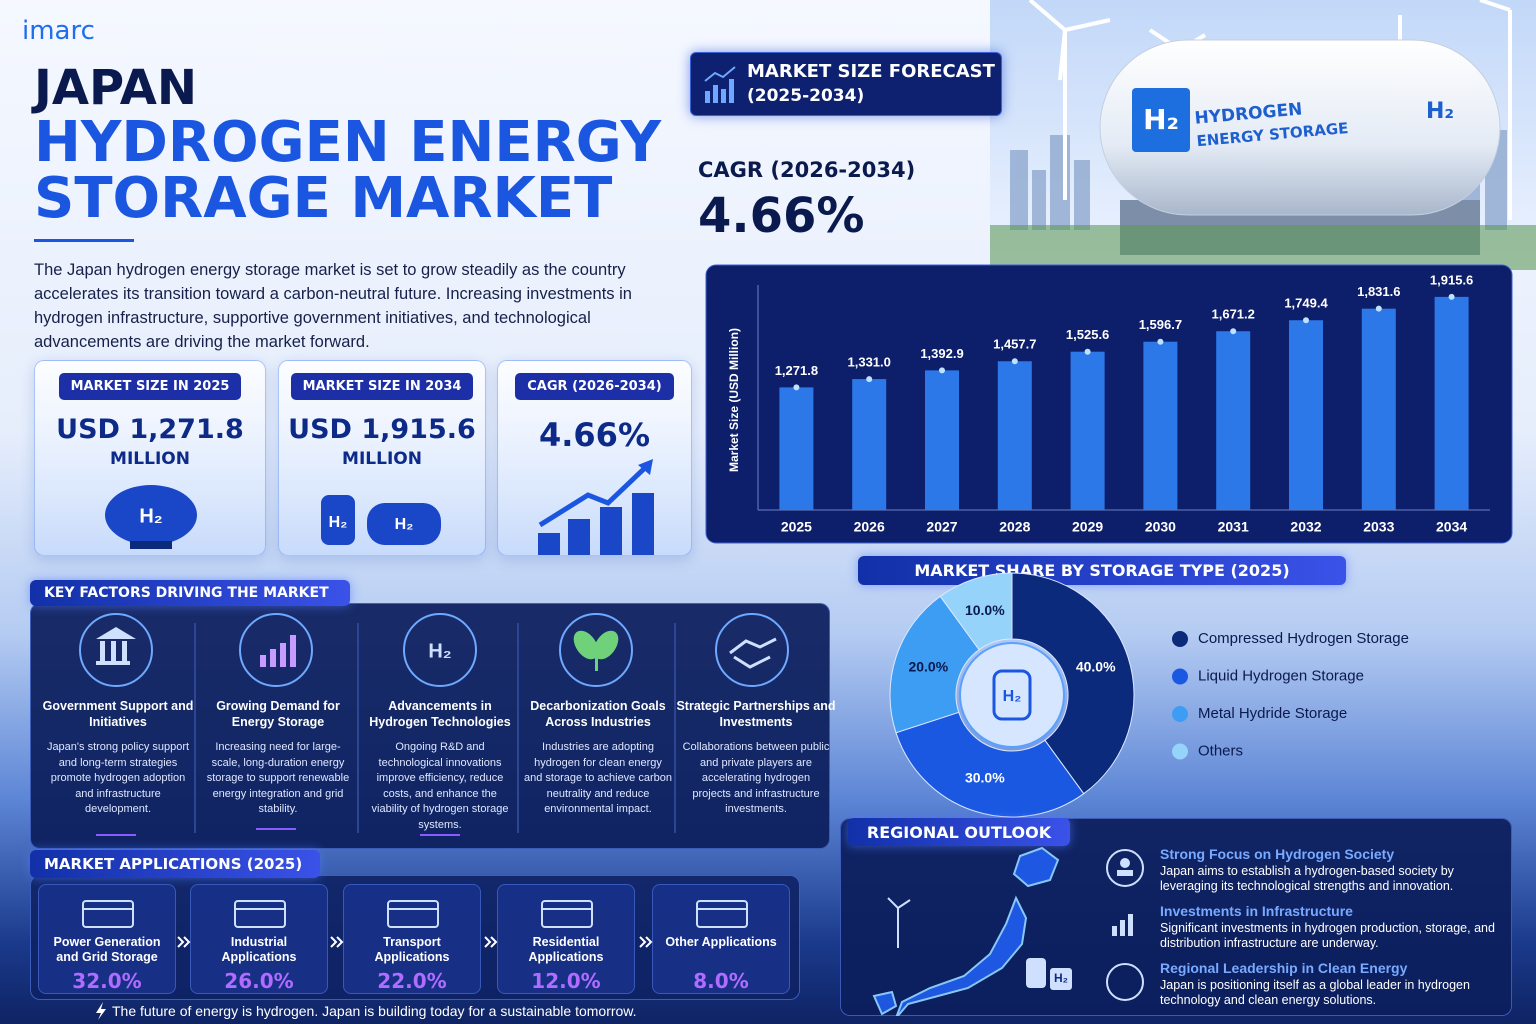 The image size is (1536, 1024). Describe the element at coordinates (846, 84) in the screenshot. I see `forecast-badge: MARKET SIZE FORECAST (2025-2034)` at that location.